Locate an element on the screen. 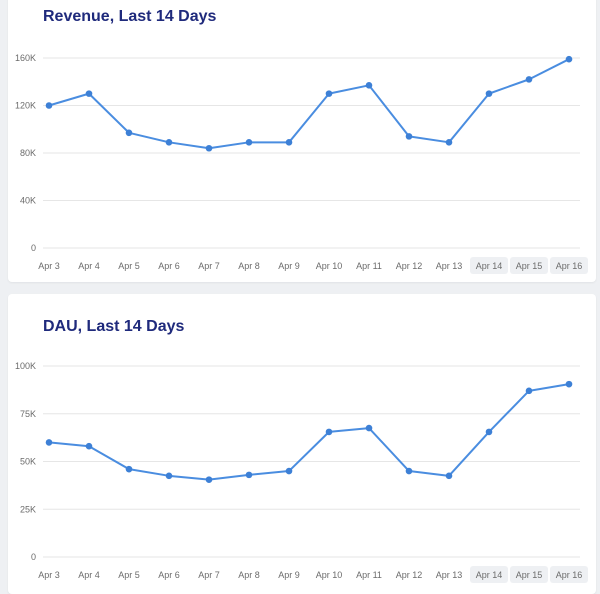  y-tick-label: 40K is located at coordinates (28, 201).